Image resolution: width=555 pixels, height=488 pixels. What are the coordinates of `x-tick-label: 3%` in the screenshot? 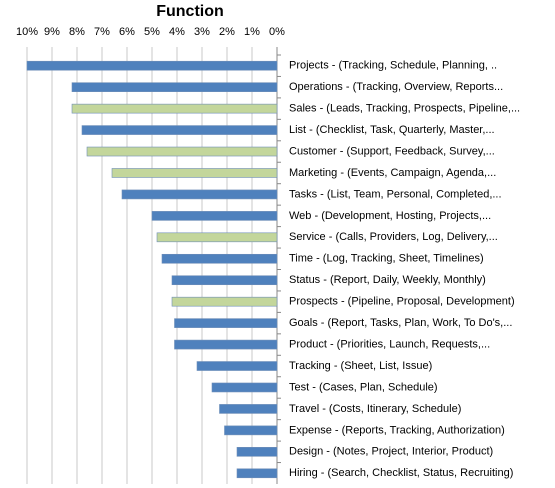 It's located at (202, 32).